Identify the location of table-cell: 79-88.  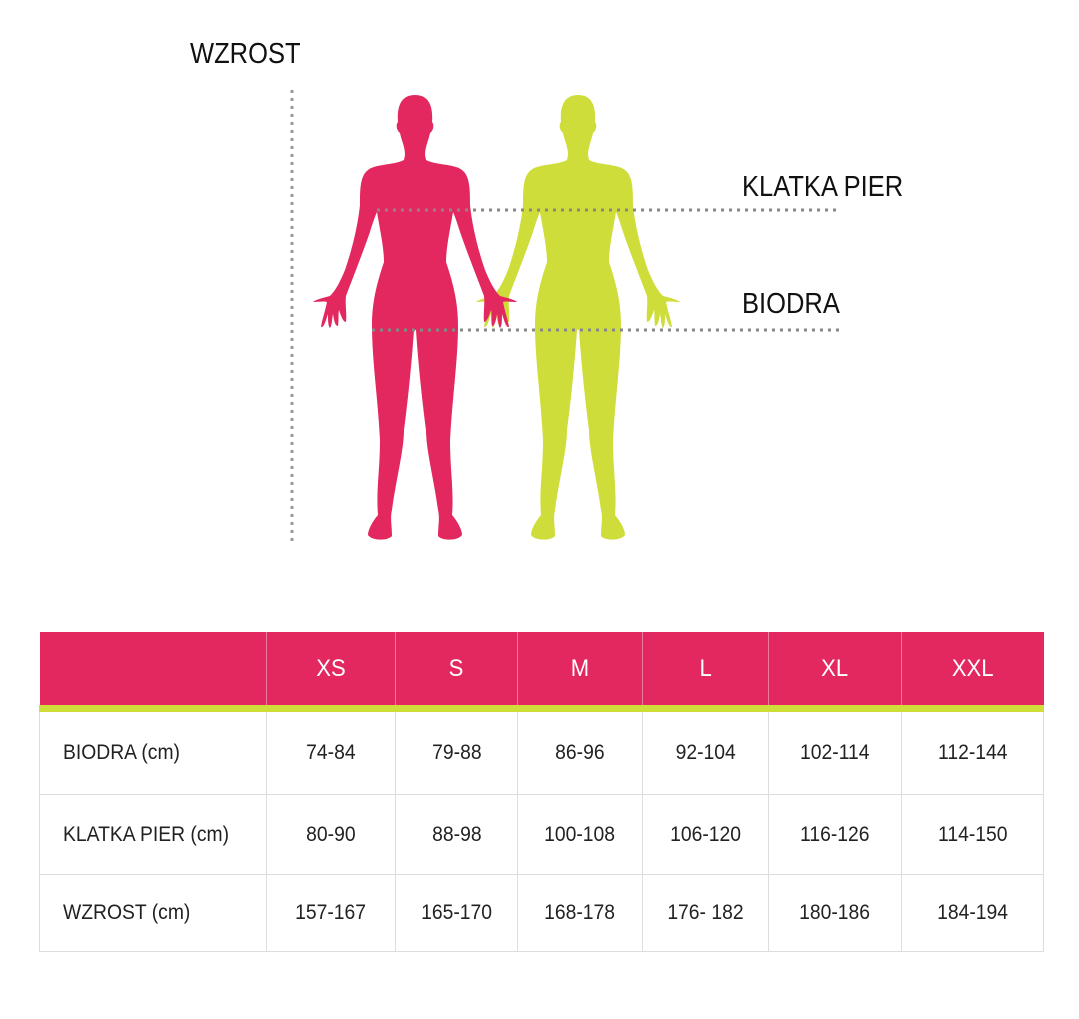
(456, 751).